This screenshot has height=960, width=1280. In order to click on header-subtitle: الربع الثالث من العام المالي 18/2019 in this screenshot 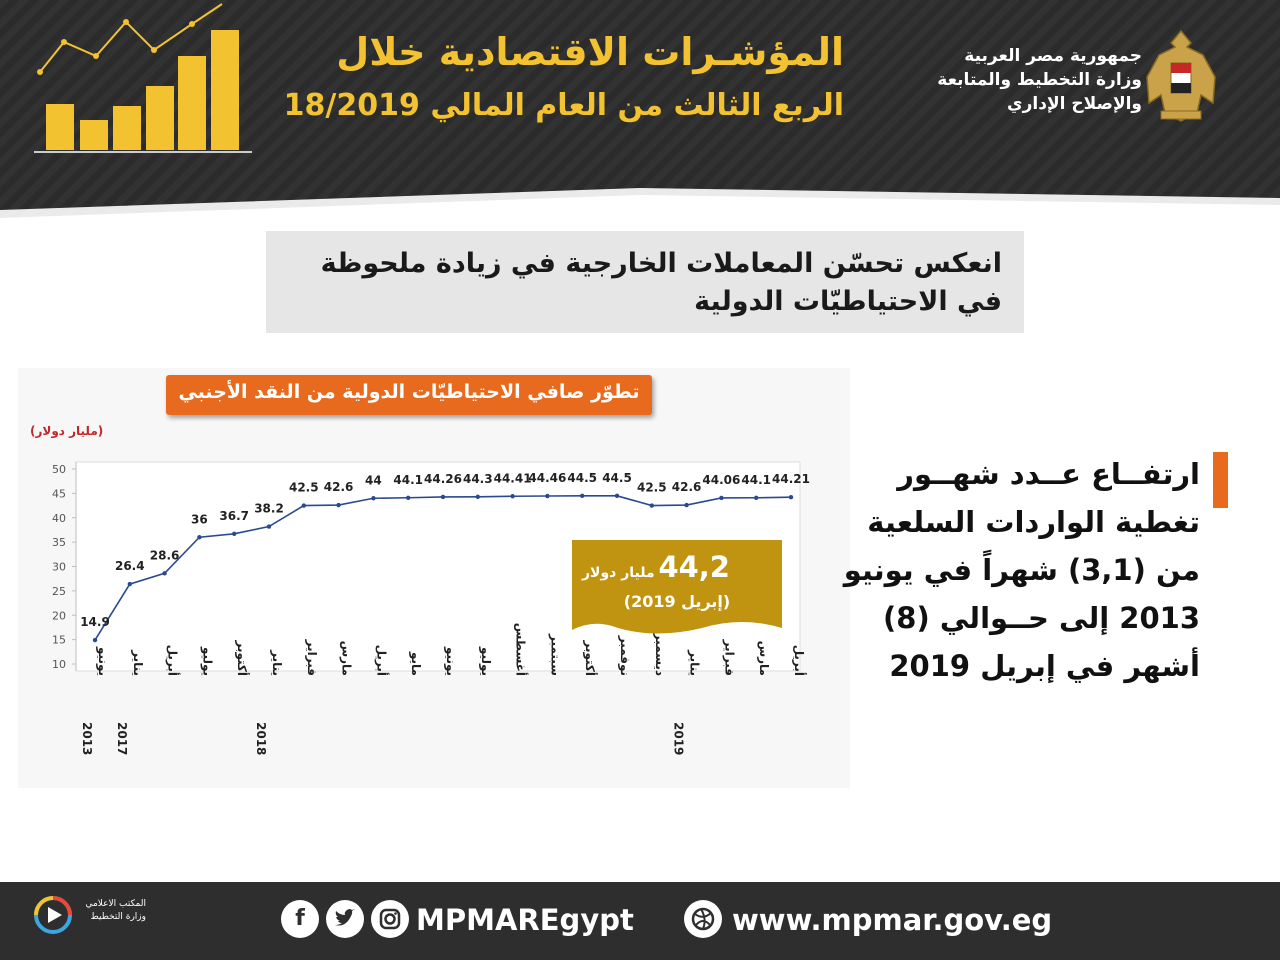, I will do `click(563, 105)`.